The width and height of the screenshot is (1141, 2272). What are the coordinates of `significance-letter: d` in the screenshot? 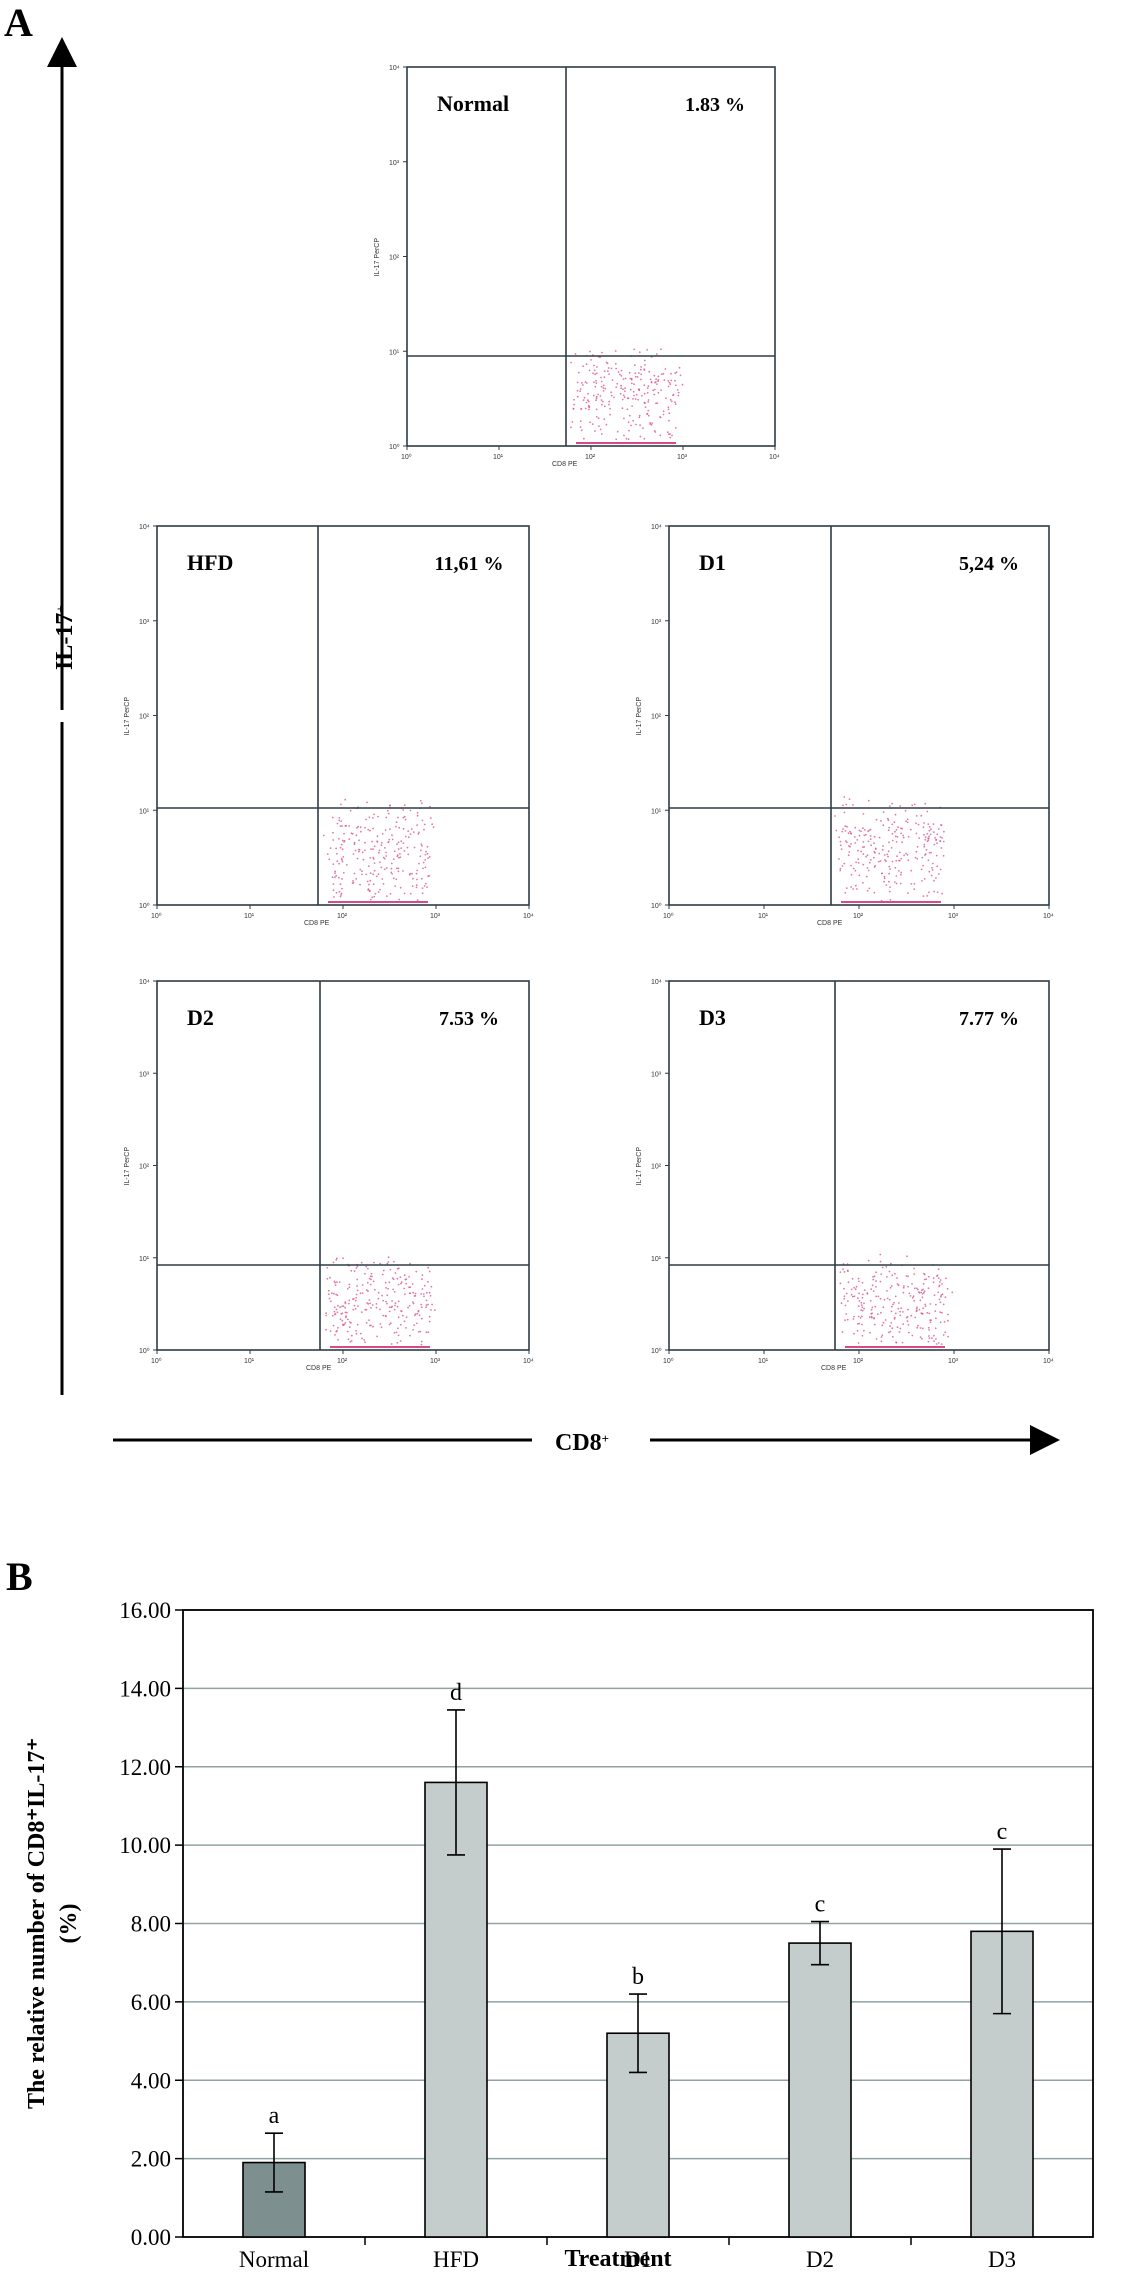 It's located at (456, 1693).